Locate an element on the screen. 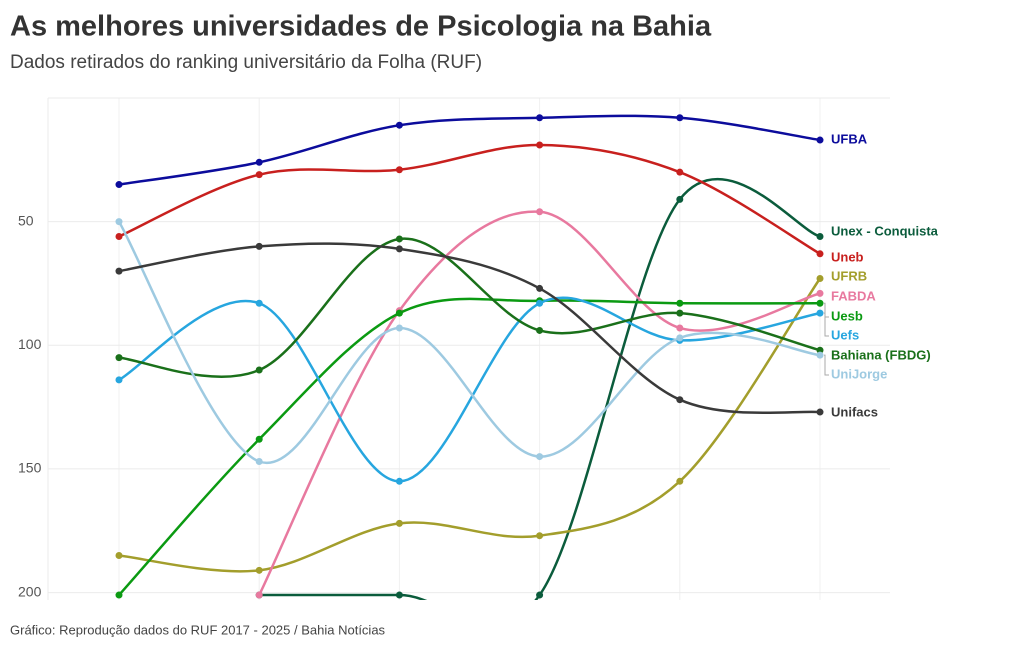 The width and height of the screenshot is (1020, 650). series-label: UFRB is located at coordinates (849, 275).